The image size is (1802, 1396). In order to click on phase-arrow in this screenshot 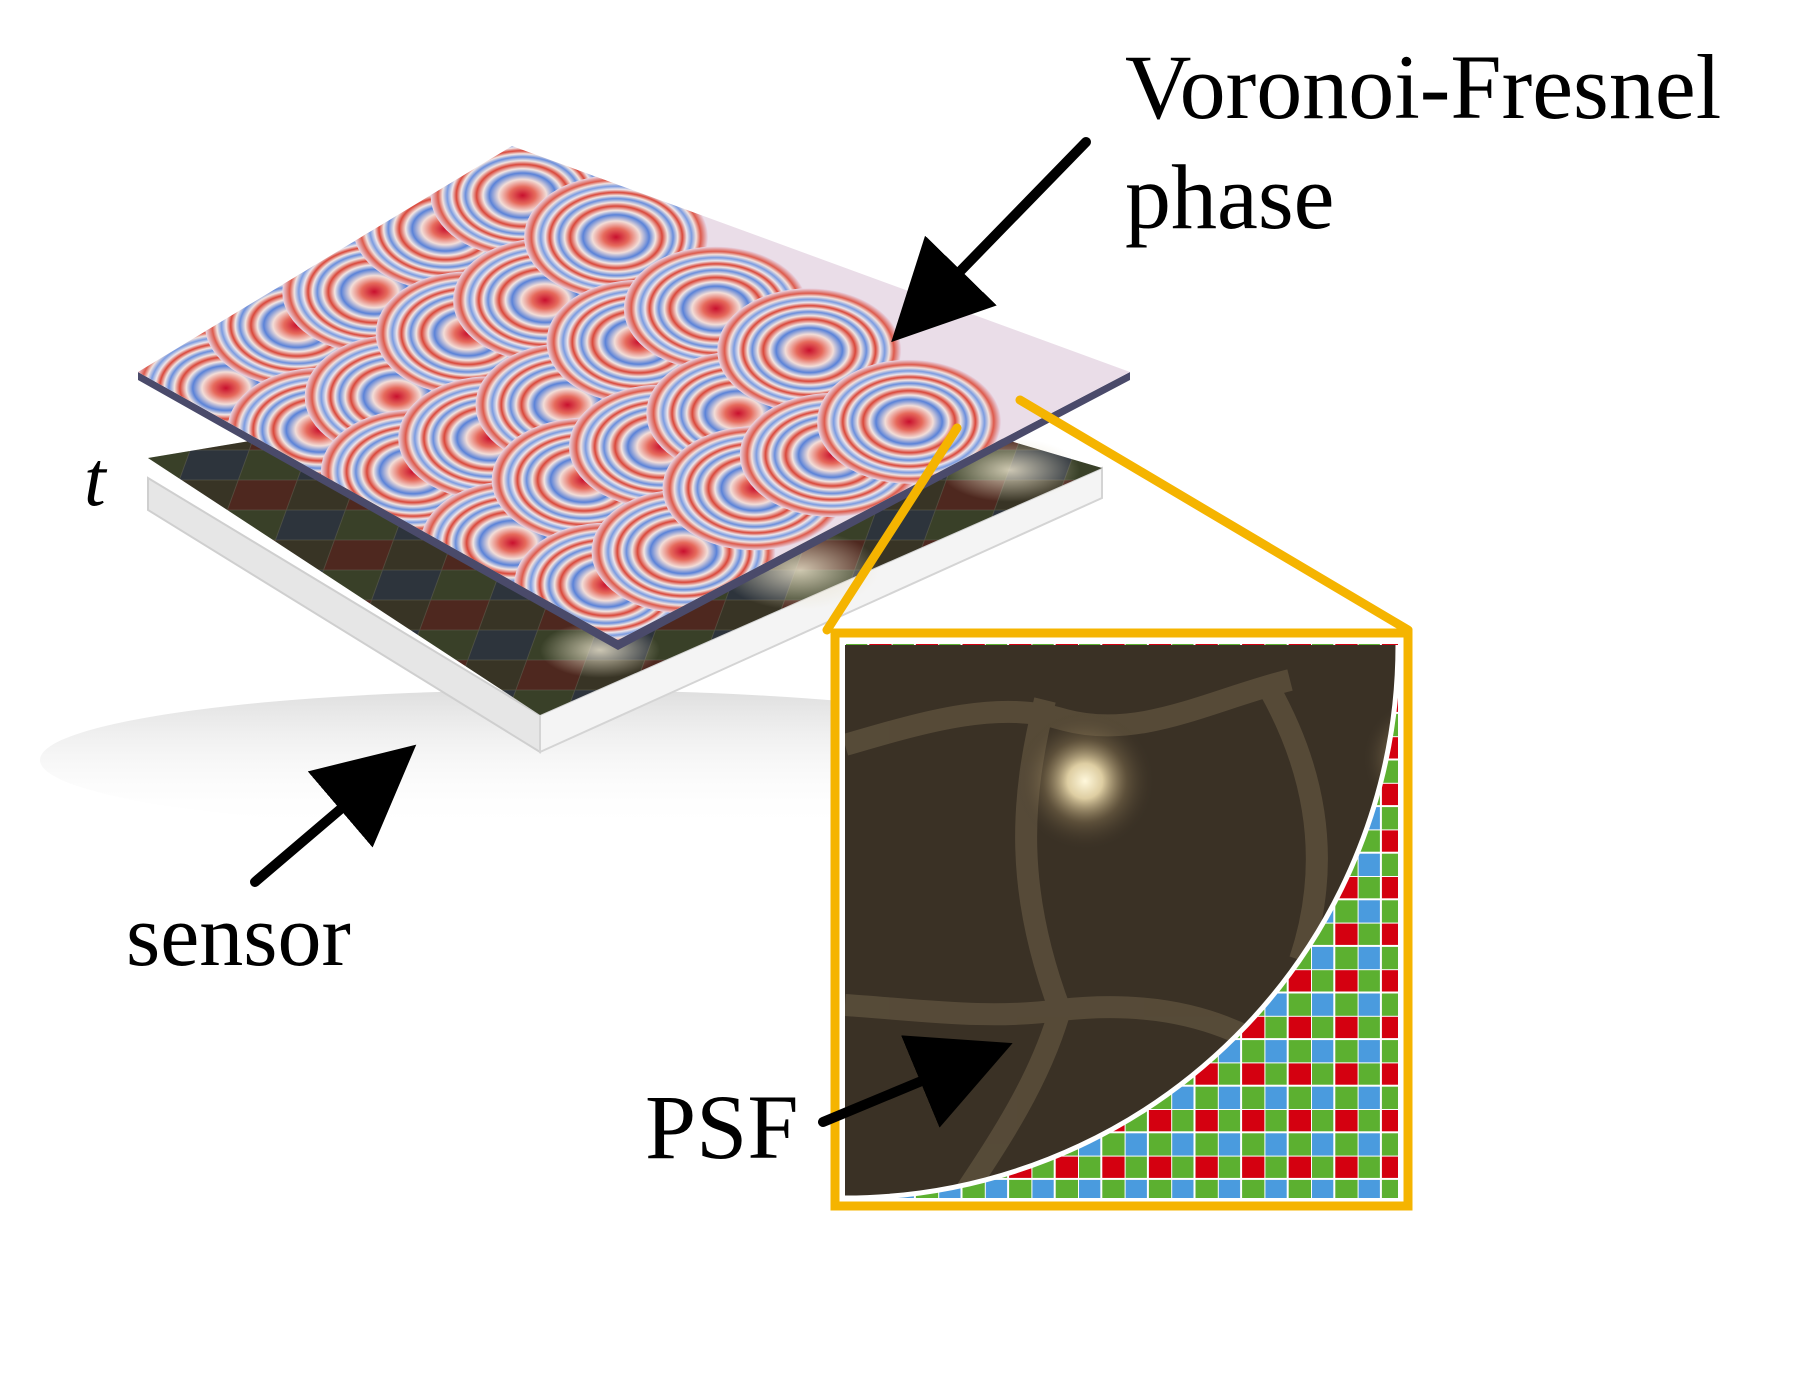, I will do `click(991, 240)`.